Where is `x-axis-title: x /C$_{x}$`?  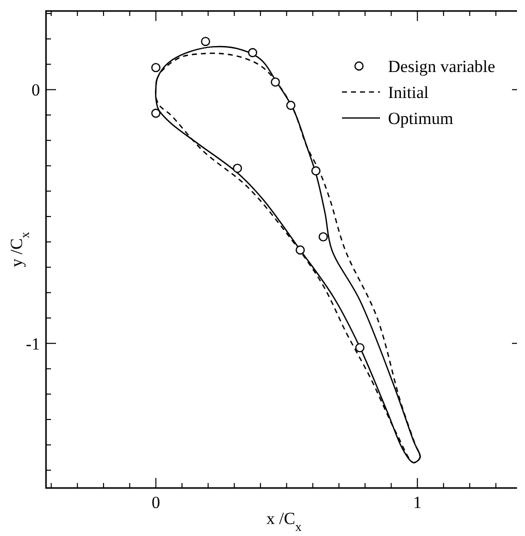
x-axis-title: x /C$_{x}$ is located at coordinates (284, 521).